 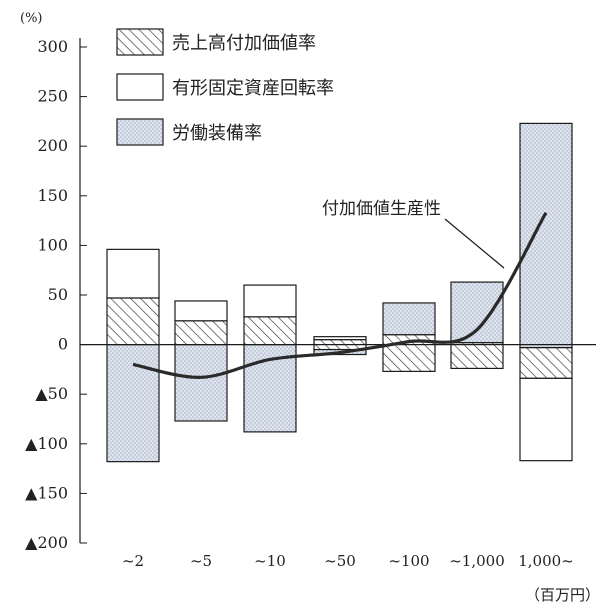 I want to click on y-tick-label: 300, so click(x=52, y=46).